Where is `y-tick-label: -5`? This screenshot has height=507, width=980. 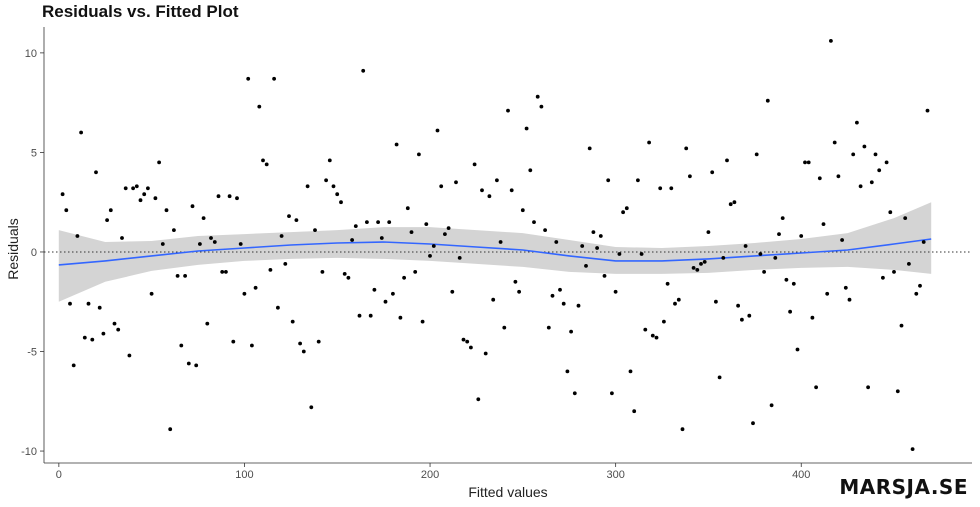
y-tick-label: -5 is located at coordinates (32, 353).